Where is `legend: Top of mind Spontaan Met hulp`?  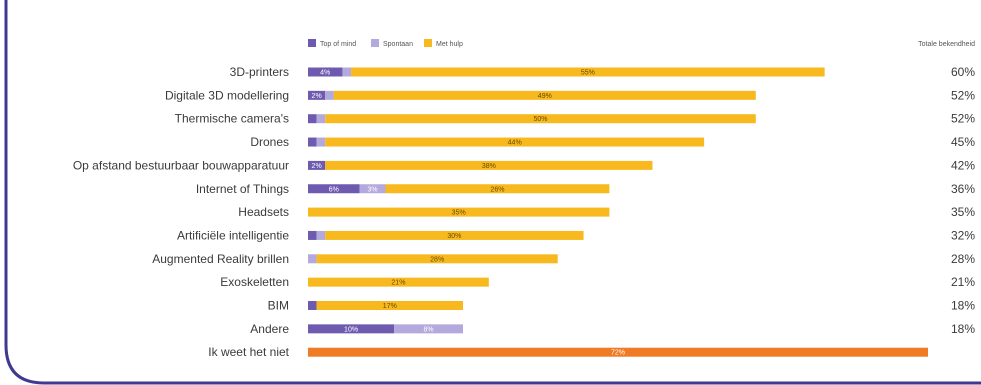 legend: Top of mind Spontaan Met hulp is located at coordinates (385, 43).